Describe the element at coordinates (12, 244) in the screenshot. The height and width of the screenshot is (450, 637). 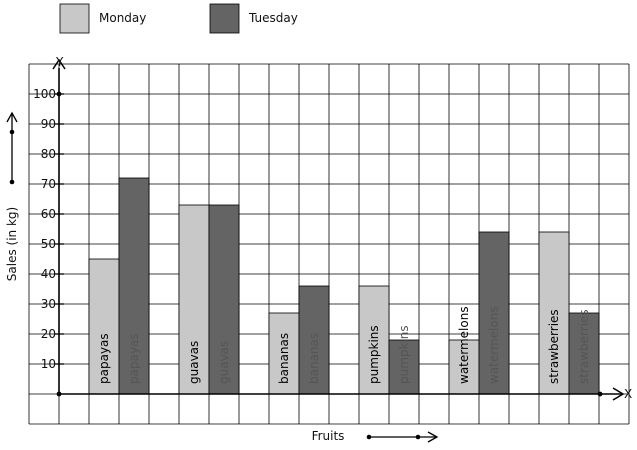
I see `y-axis-title: Sales (in kg)` at that location.